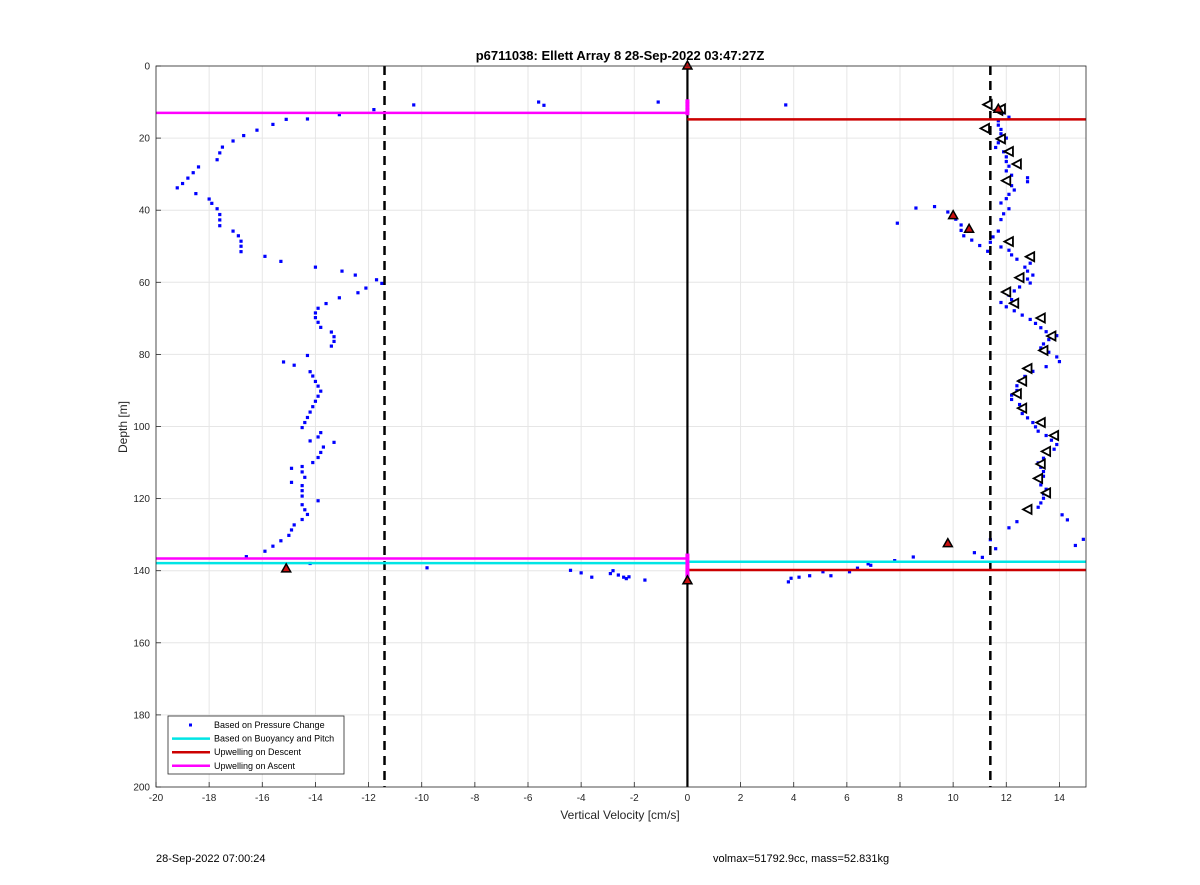 The height and width of the screenshot is (885, 1200). What do you see at coordinates (528, 798) in the screenshot?
I see `x-tick-label: -6` at bounding box center [528, 798].